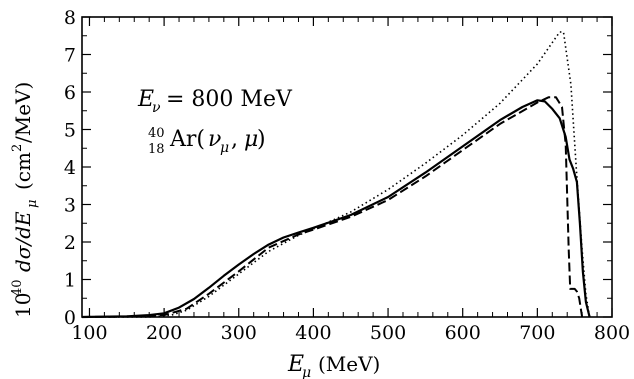  I want to click on x-tick-label: 600, so click(463, 333).